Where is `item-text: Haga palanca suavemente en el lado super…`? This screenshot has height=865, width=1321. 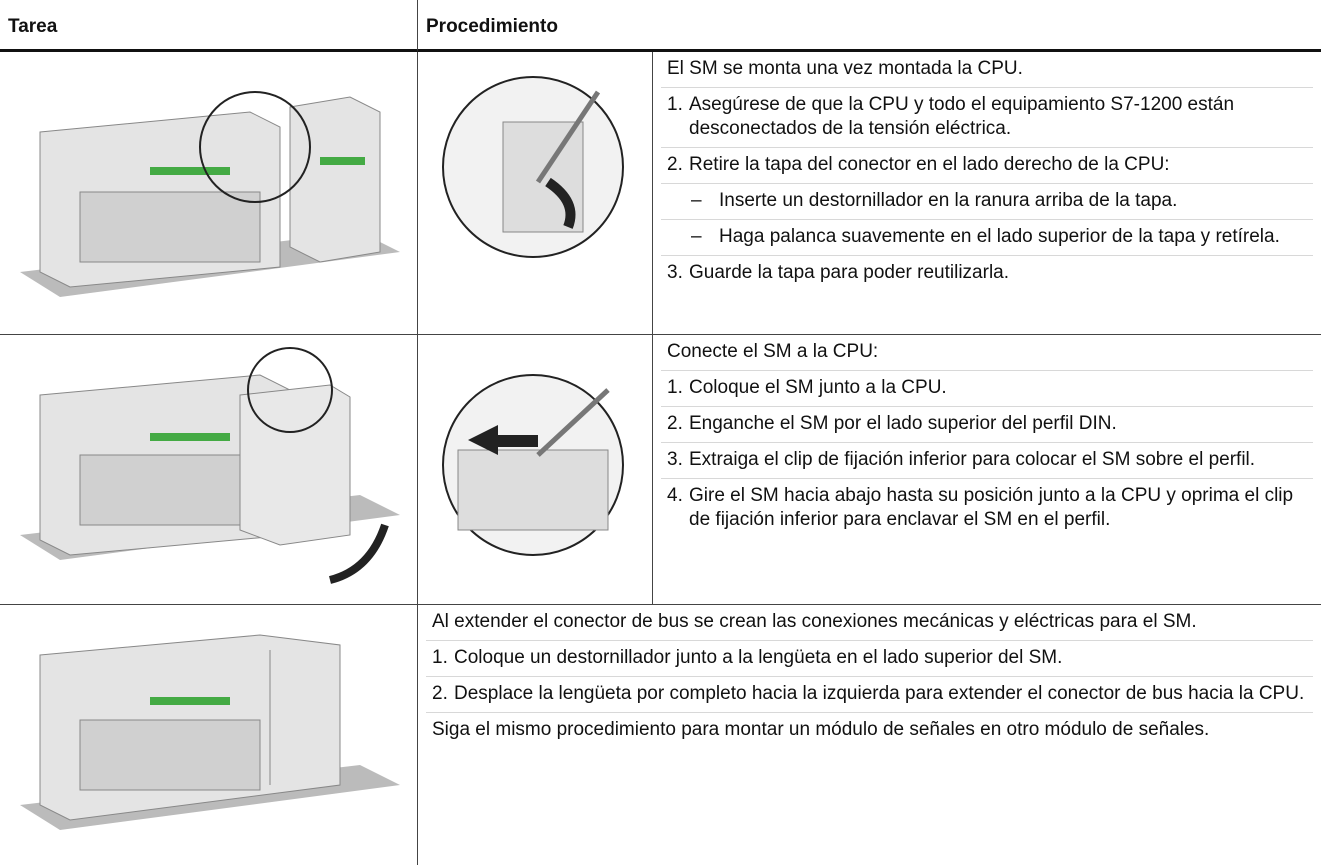 item-text: Haga palanca suavemente en el lado super… is located at coordinates (999, 236).